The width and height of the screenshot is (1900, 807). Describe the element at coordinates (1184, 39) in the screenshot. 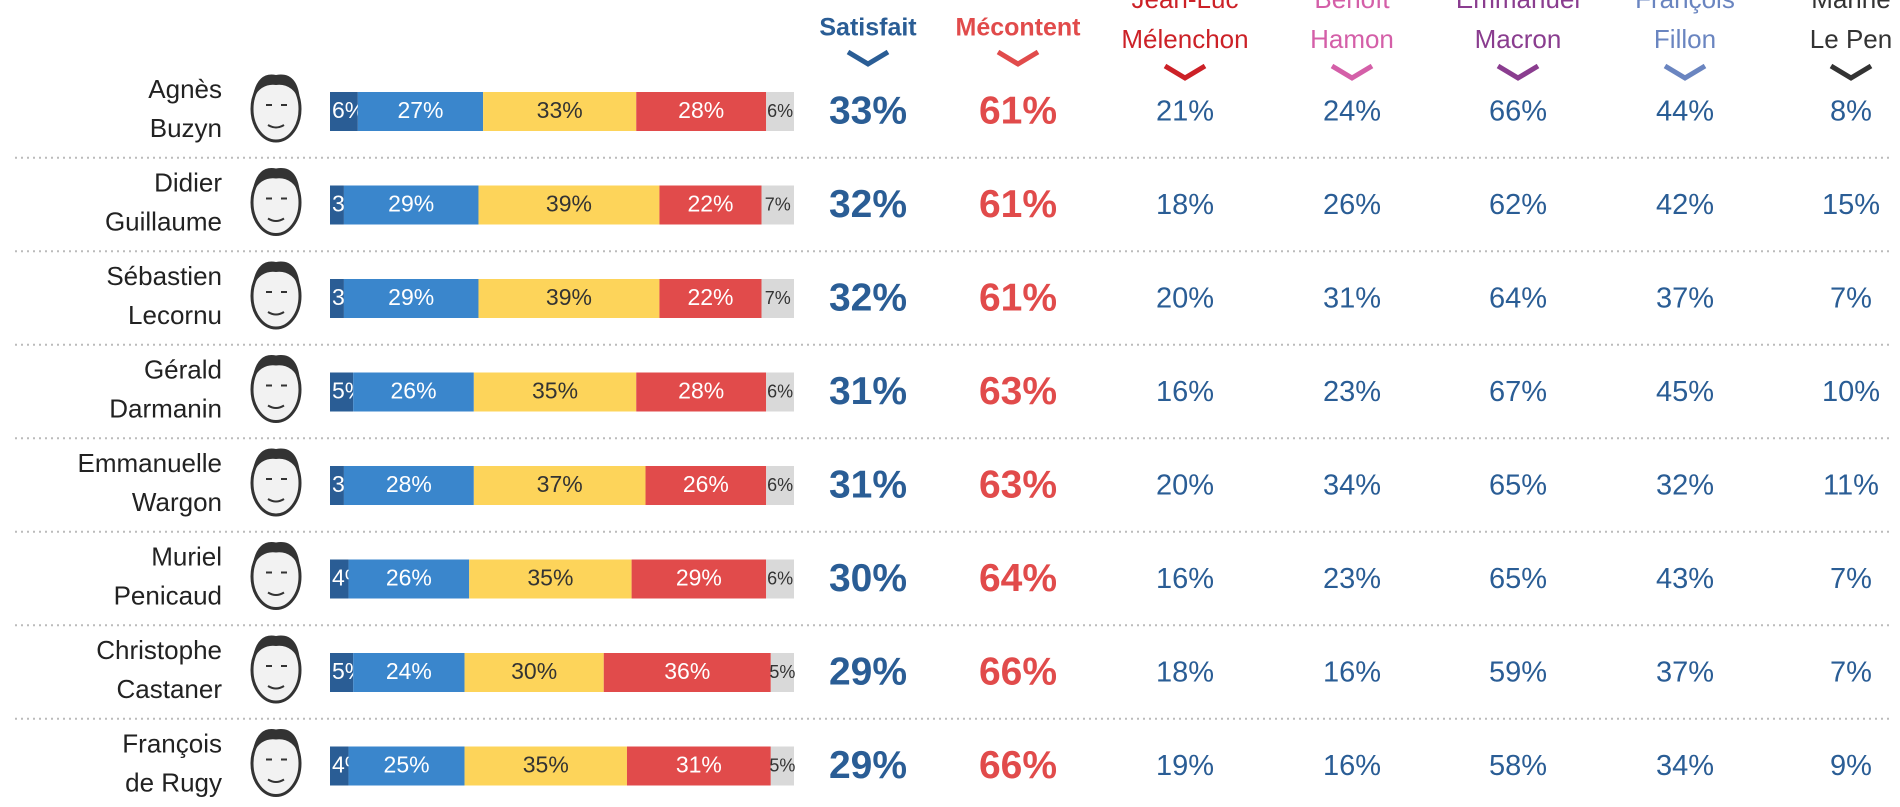

I see `header-label: Mélenchon` at that location.